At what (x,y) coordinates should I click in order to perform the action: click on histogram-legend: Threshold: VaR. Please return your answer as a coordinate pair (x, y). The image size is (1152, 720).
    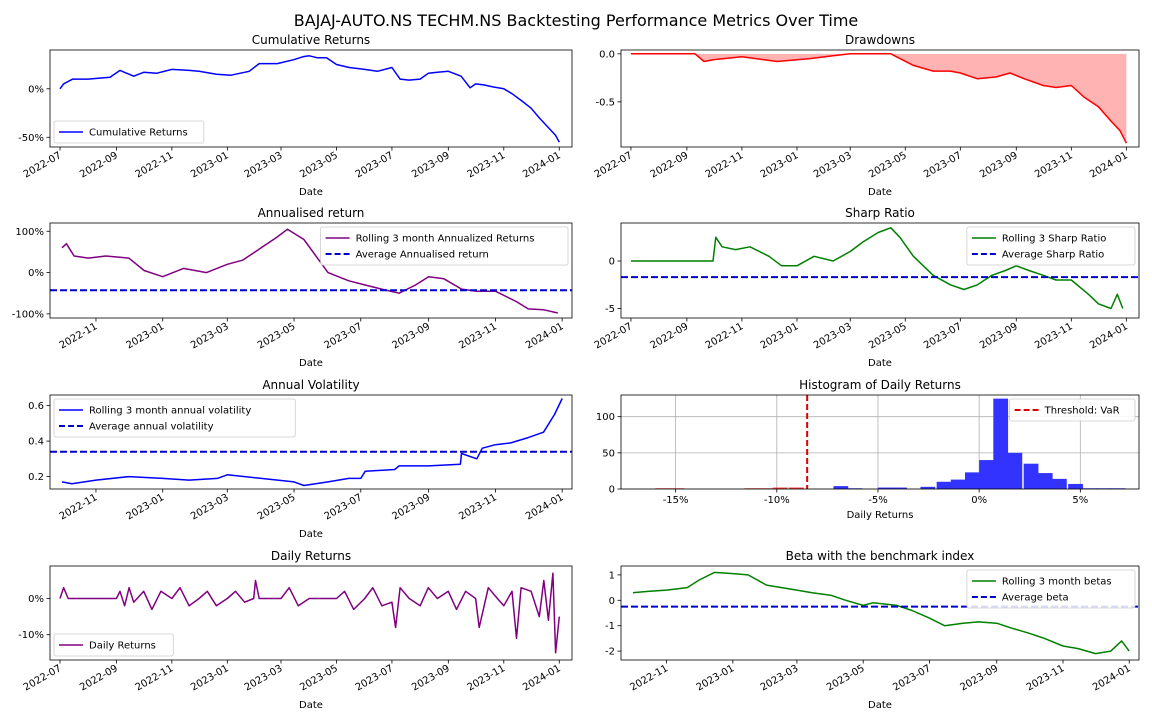
    Looking at the image, I should click on (1072, 410).